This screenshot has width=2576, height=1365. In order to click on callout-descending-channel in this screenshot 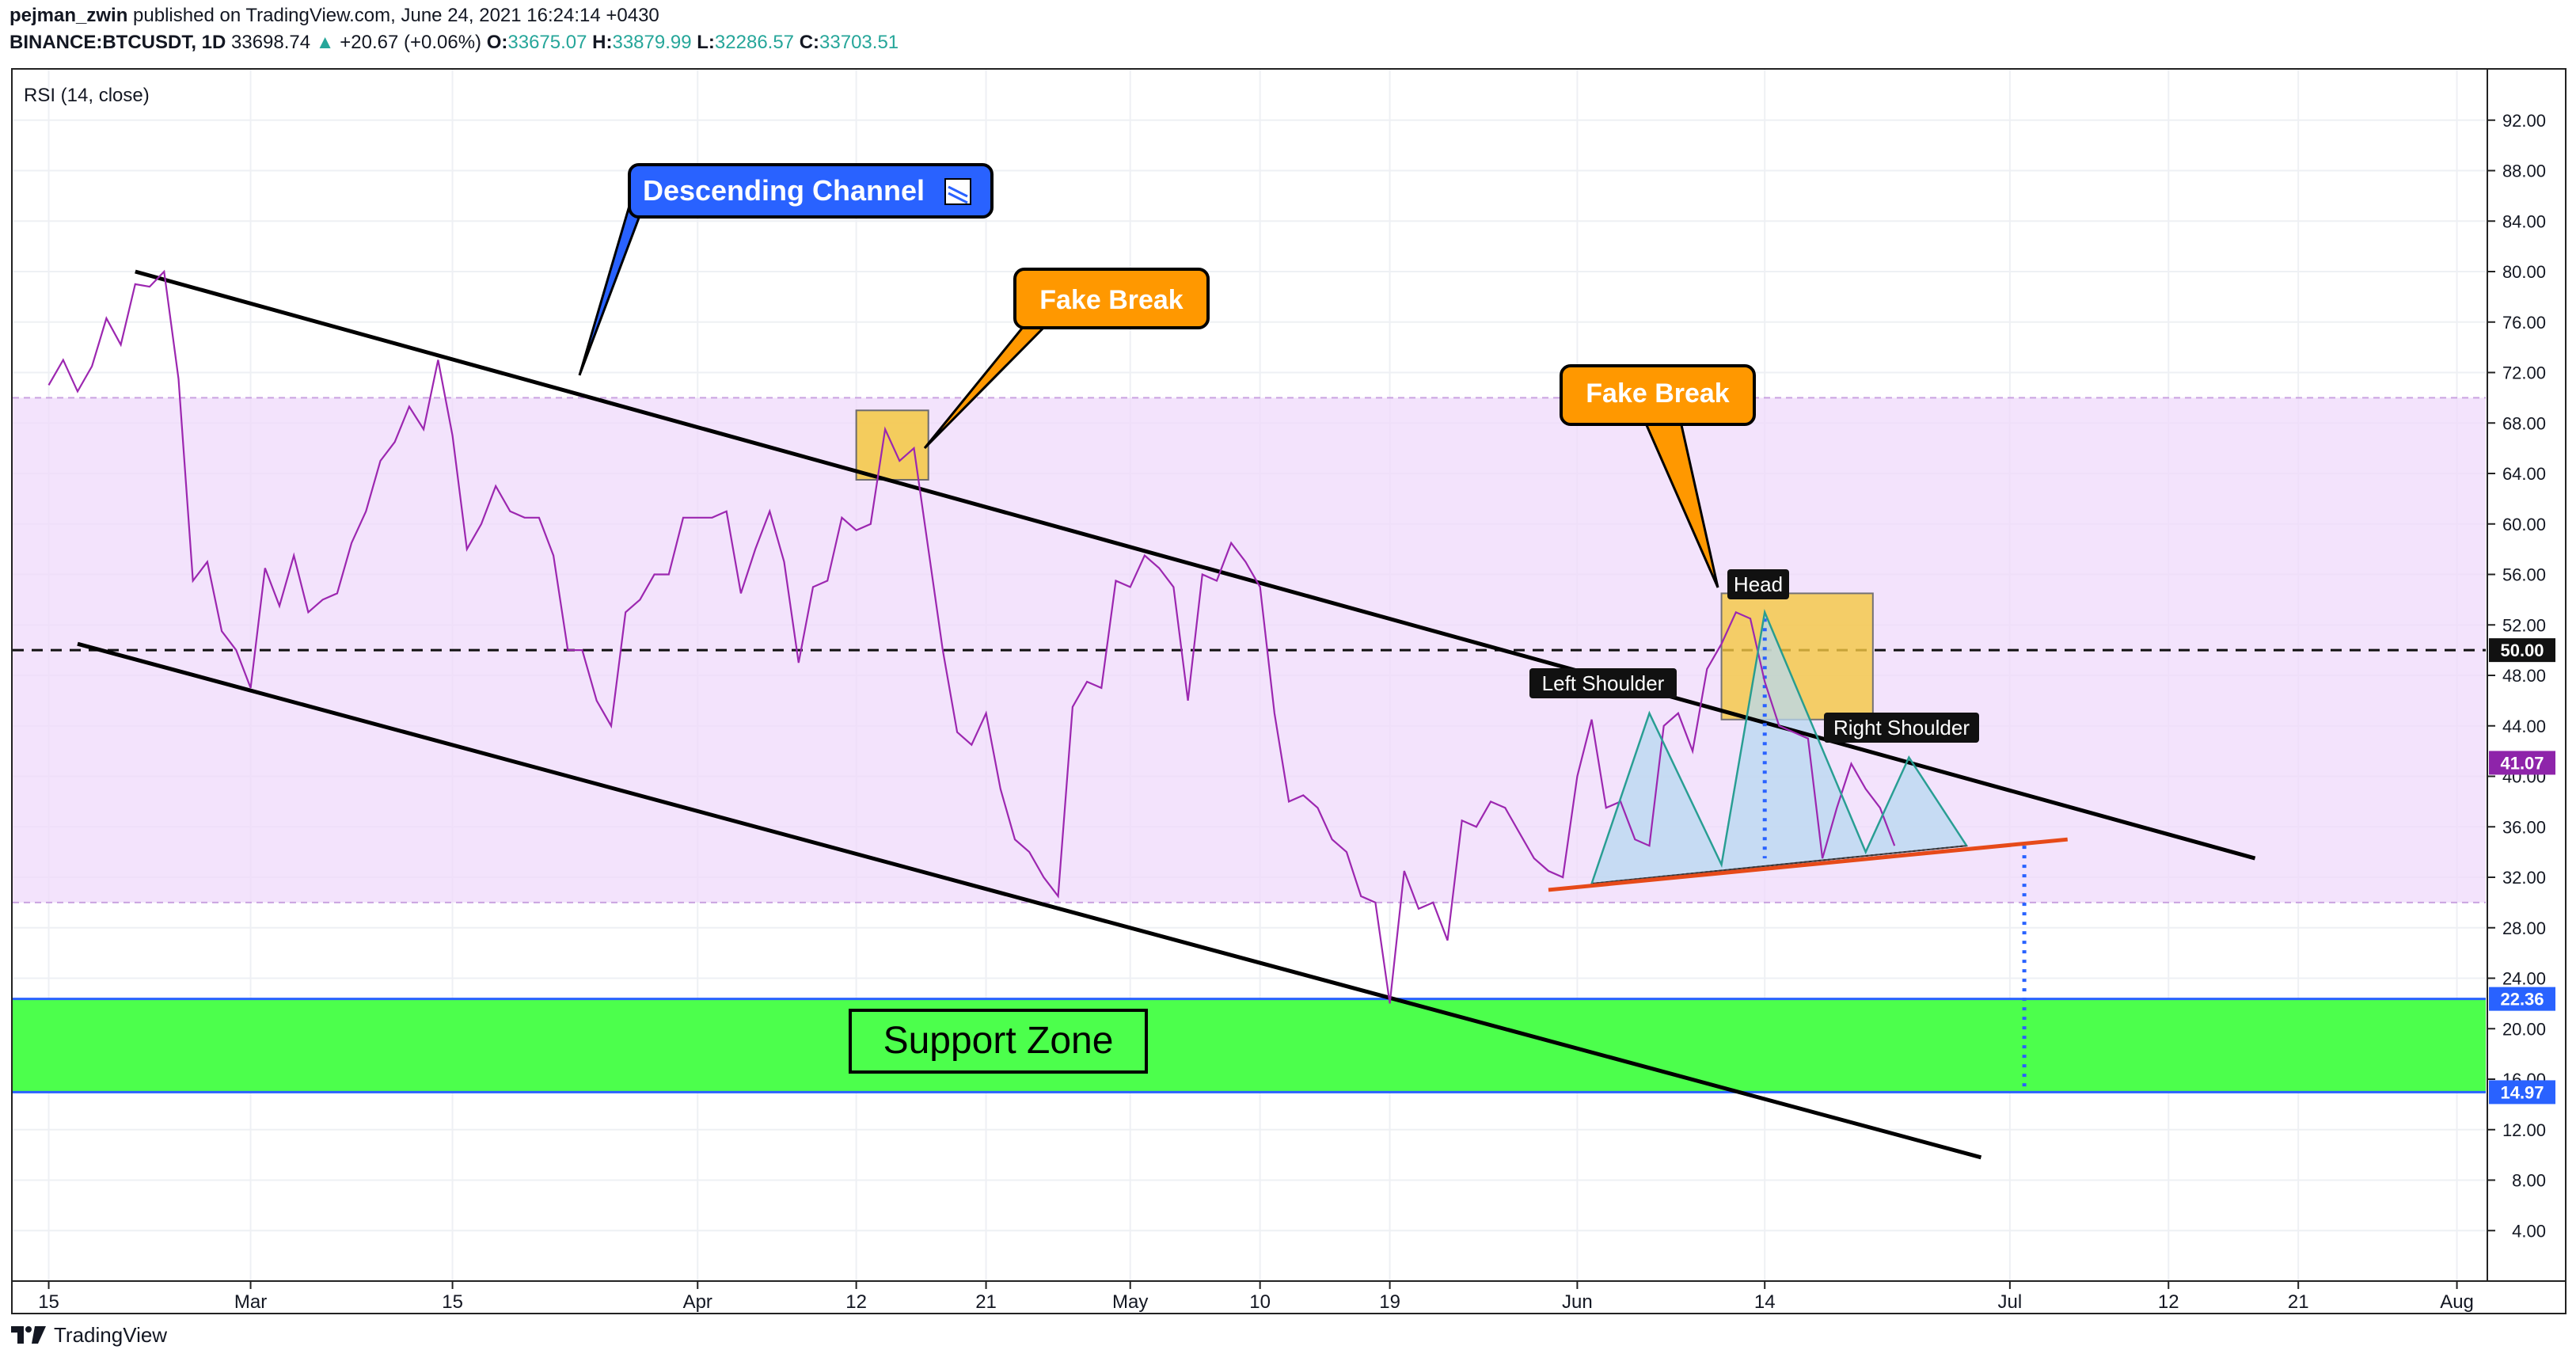, I will do `click(811, 191)`.